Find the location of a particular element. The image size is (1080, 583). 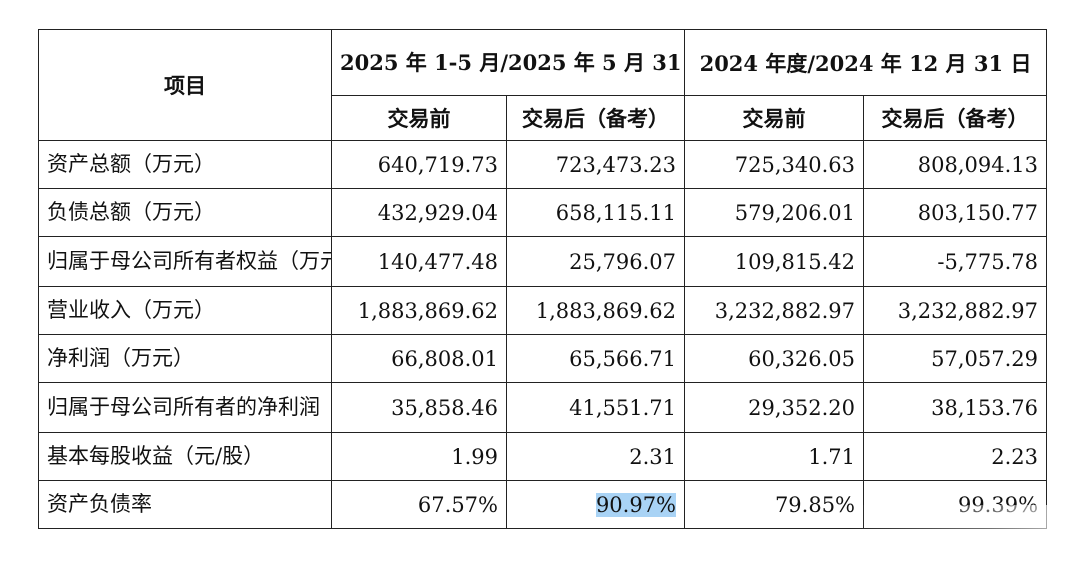

cell-value-highlighted: 90.97% is located at coordinates (595, 504).